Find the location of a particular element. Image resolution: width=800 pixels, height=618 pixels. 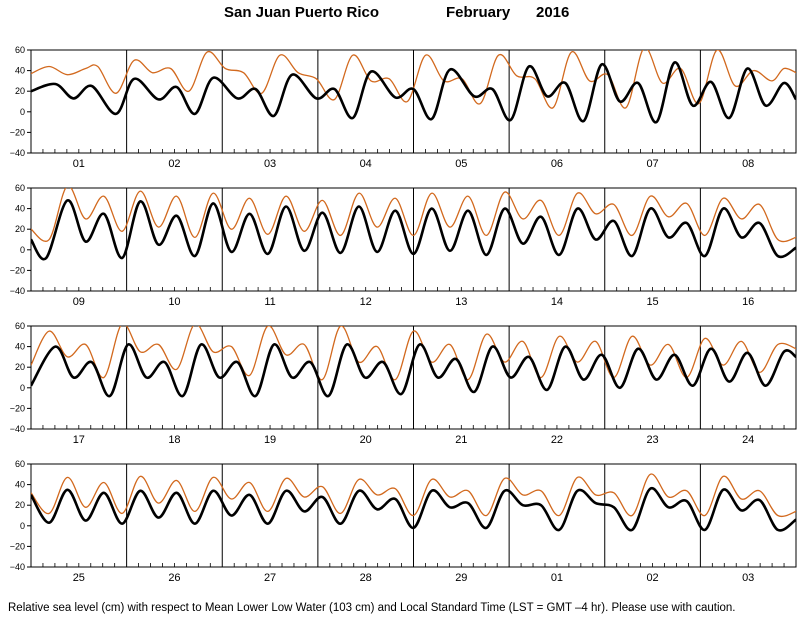

day-label: 19 is located at coordinates (270, 440).